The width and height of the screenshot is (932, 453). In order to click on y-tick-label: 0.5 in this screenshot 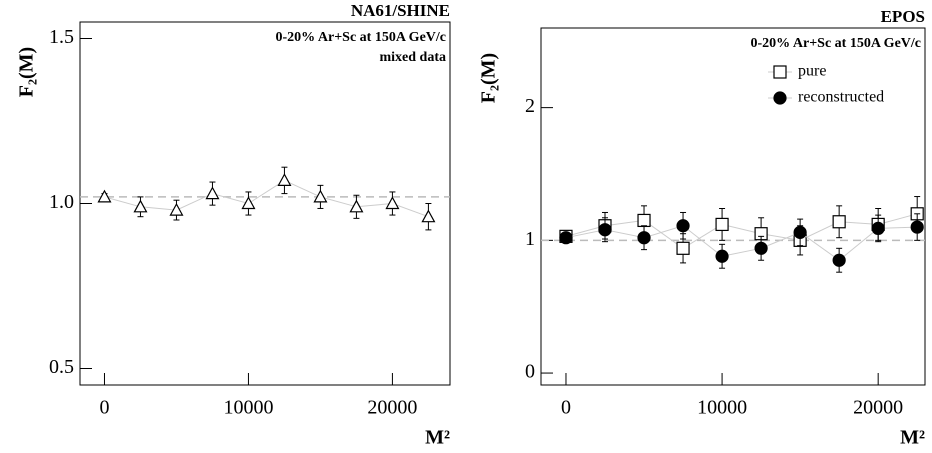, I will do `click(61, 367)`.